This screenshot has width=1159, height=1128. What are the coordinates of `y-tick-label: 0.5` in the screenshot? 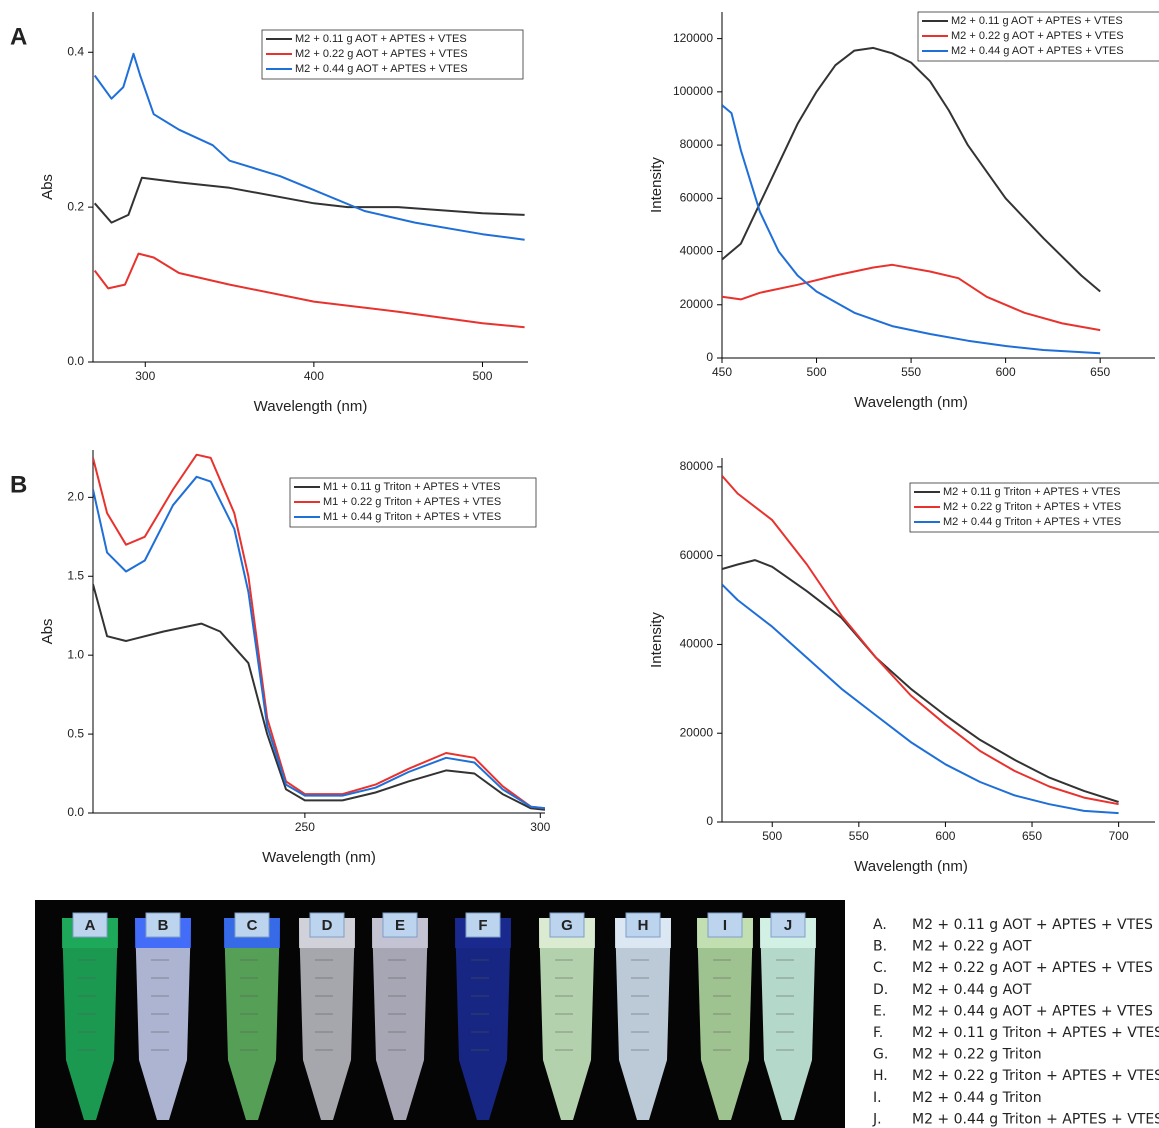 It's located at (75, 733).